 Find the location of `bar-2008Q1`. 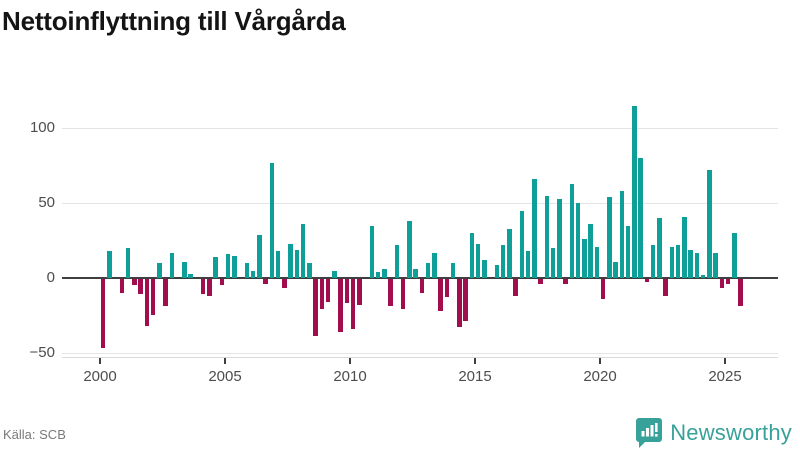

bar-2008Q1 is located at coordinates (303, 251).